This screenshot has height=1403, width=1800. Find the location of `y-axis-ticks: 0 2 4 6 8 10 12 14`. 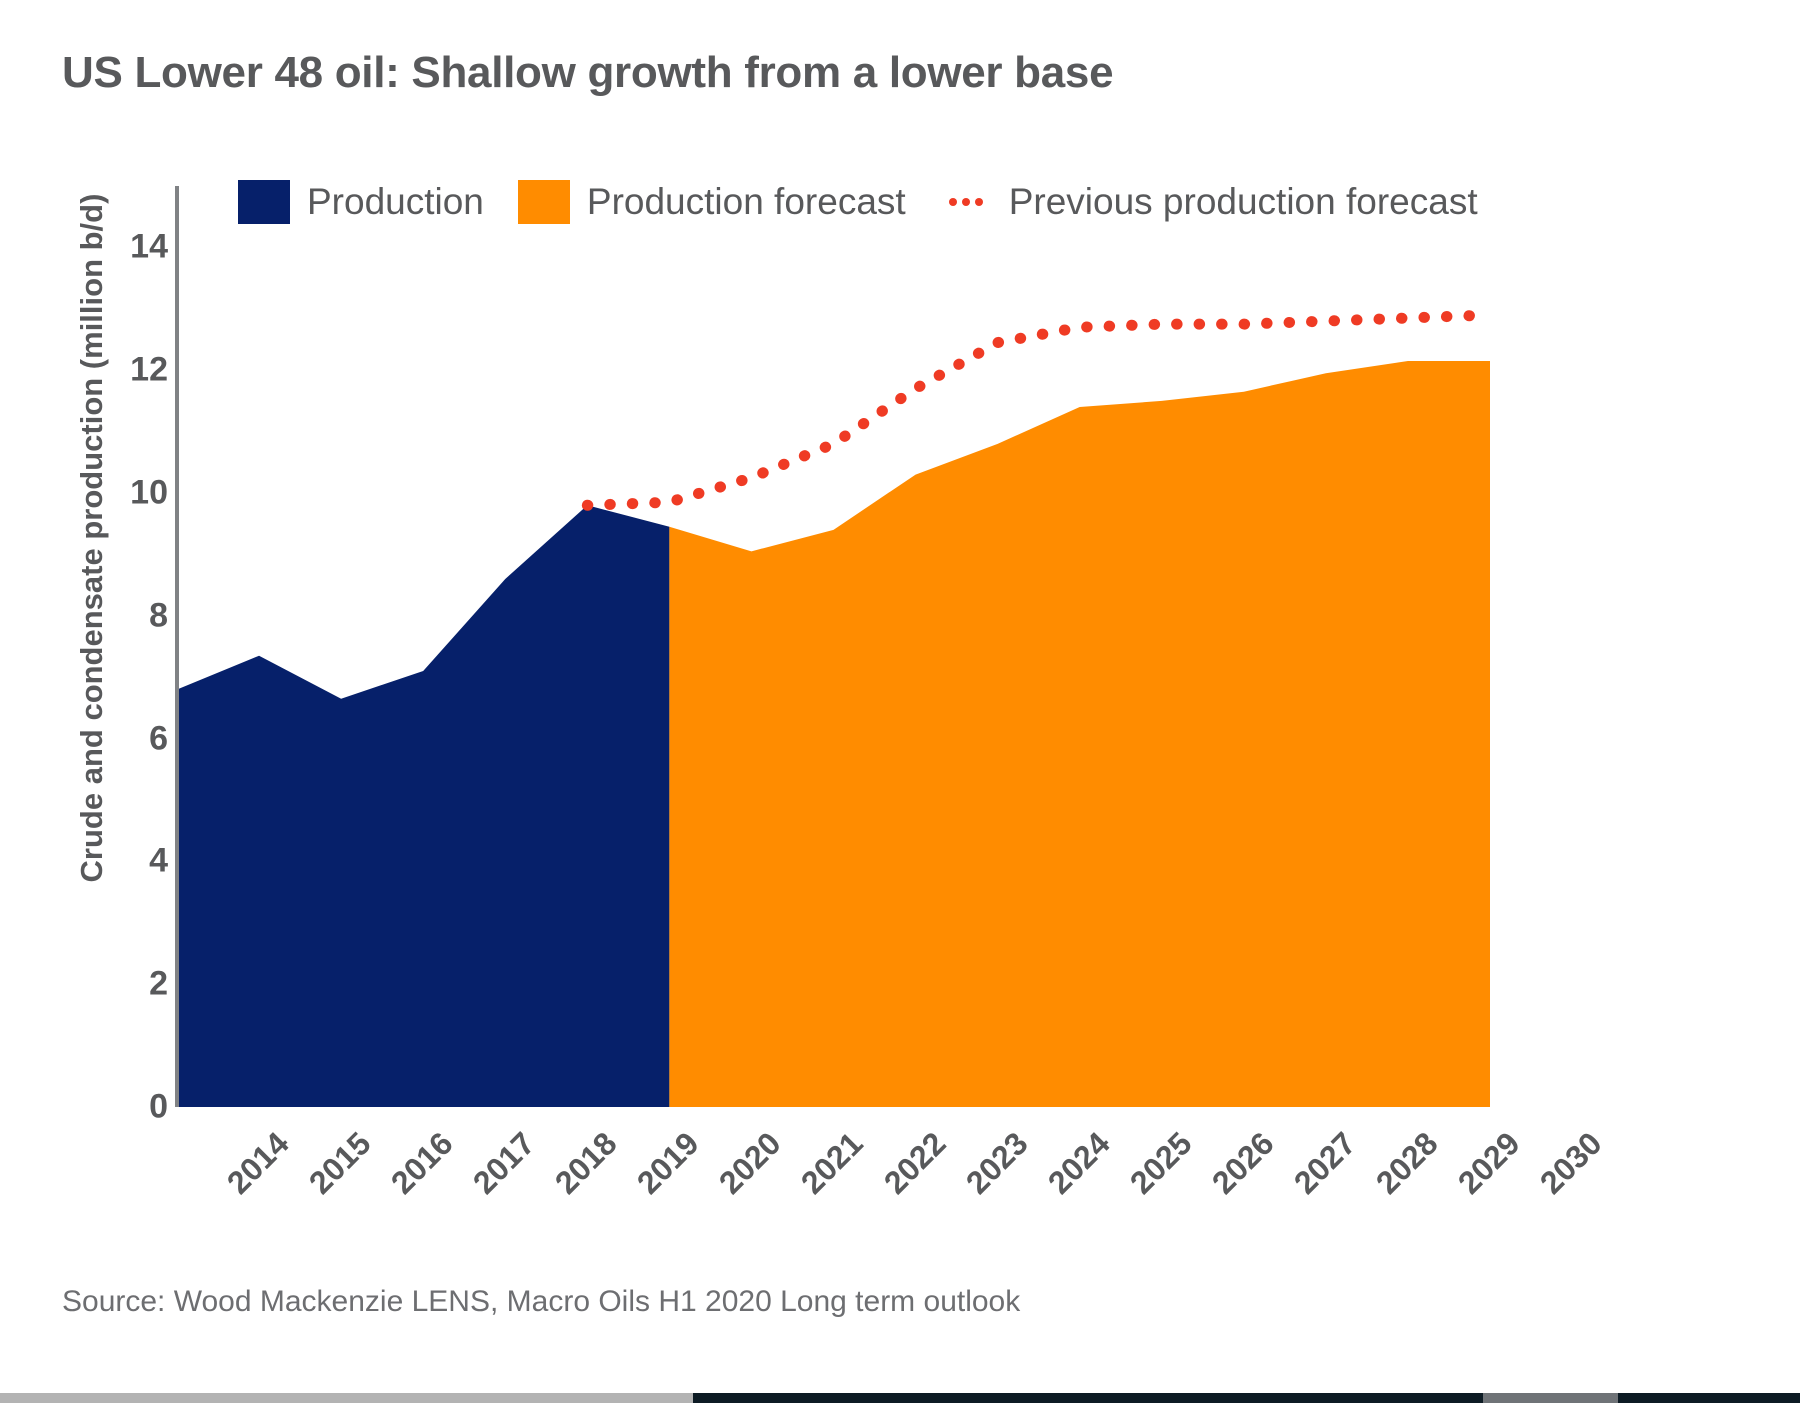

y-axis-ticks: 0 2 4 6 8 10 12 14 is located at coordinates (108, 701).